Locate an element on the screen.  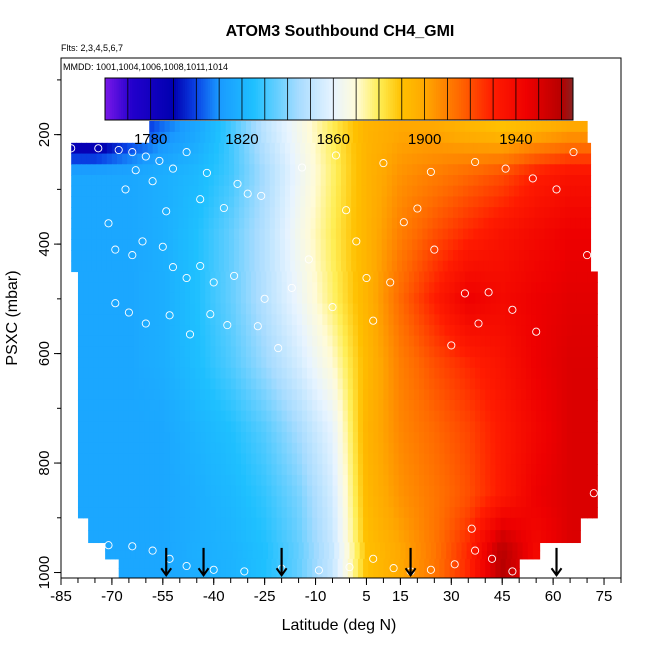
x-tick-label: -55 is located at coordinates (163, 596).